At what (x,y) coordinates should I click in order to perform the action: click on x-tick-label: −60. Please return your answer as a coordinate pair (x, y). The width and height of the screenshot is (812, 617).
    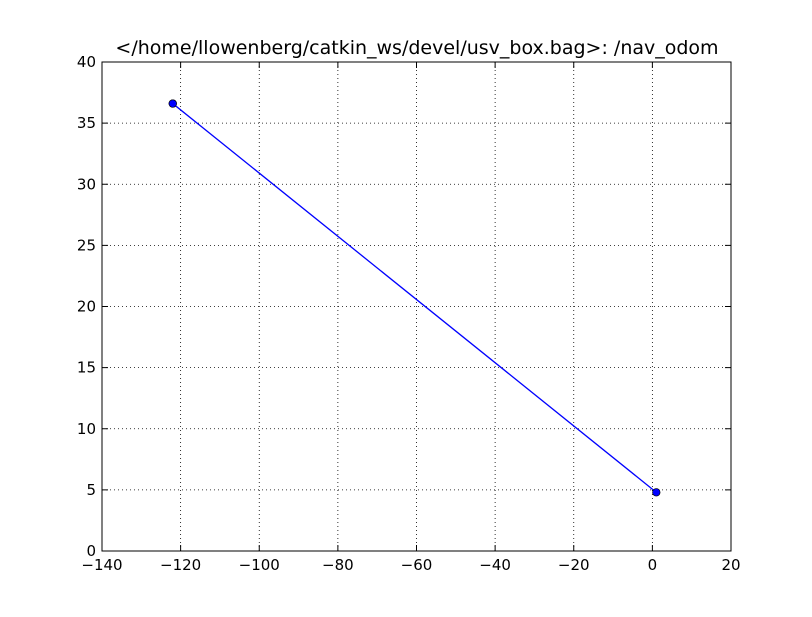
    Looking at the image, I should click on (417, 565).